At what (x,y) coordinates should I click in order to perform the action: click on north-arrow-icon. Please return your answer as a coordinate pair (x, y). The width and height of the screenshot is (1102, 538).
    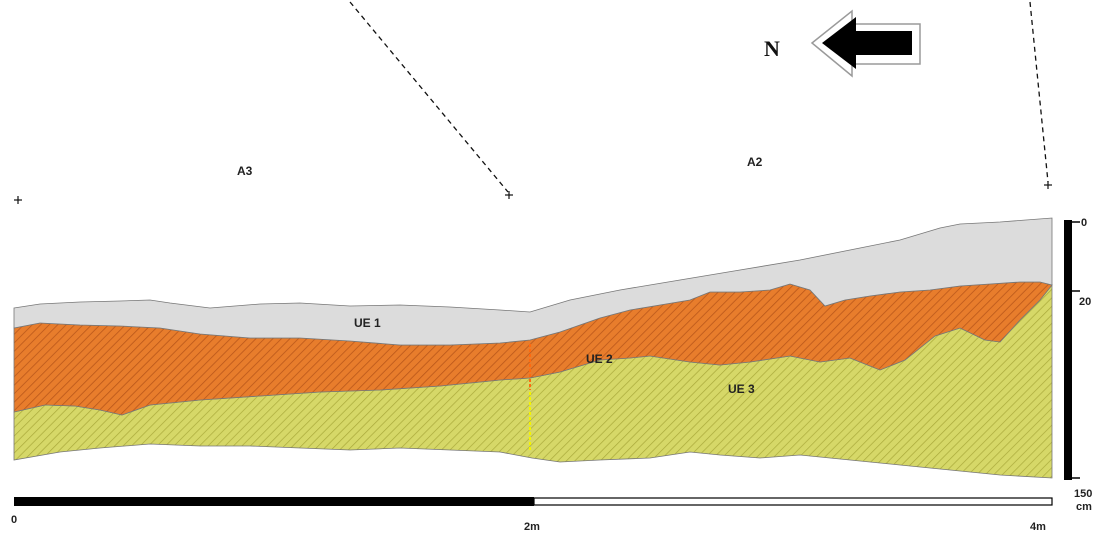
    Looking at the image, I should click on (865, 43).